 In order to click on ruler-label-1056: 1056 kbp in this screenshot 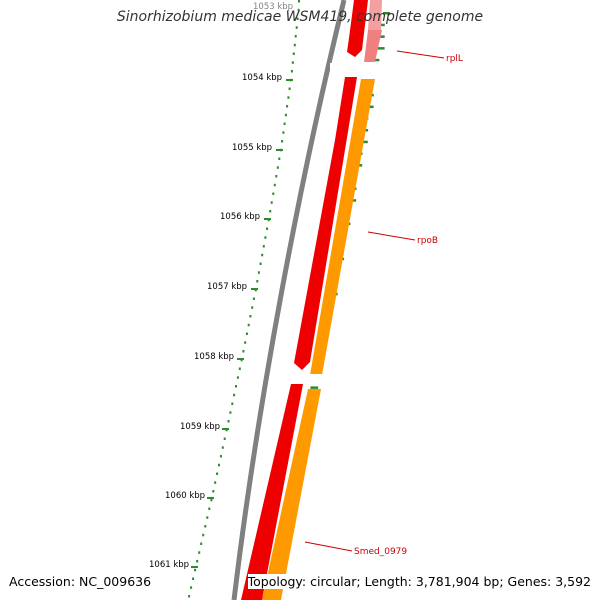, I will do `click(240, 217)`.